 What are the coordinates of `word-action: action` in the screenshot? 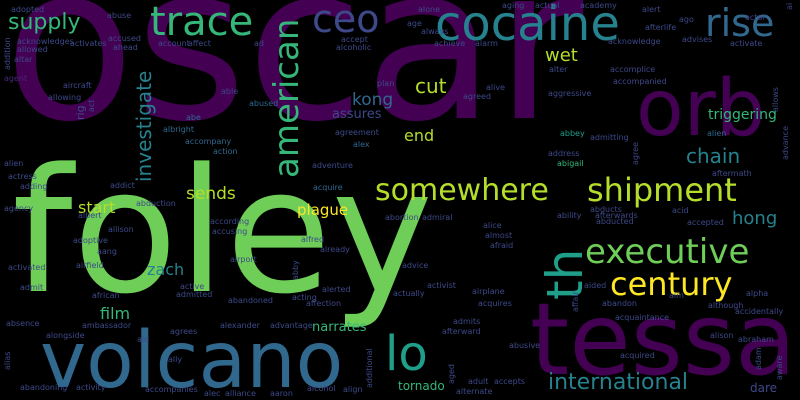 It's located at (225, 151).